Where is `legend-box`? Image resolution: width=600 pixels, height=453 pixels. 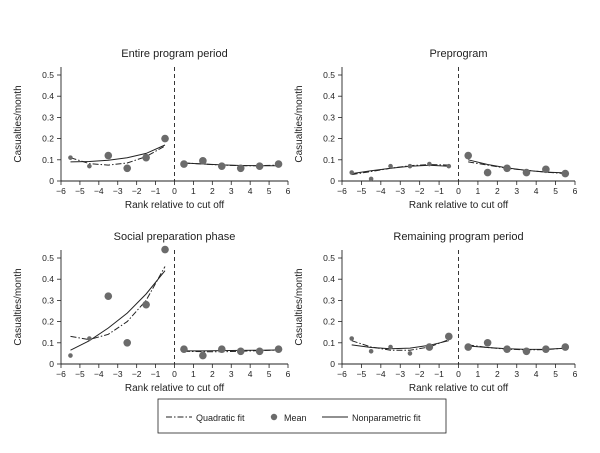
legend-box is located at coordinates (302, 416).